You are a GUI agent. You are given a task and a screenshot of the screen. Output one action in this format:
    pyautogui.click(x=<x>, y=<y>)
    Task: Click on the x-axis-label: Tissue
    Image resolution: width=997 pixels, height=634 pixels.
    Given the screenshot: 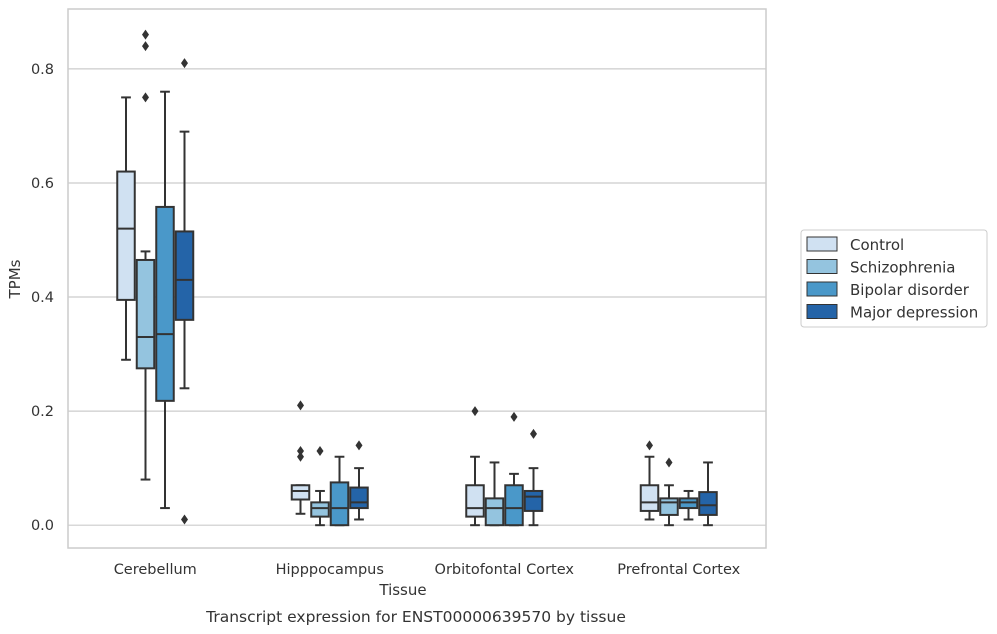 What is the action you would take?
    pyautogui.click(x=402, y=590)
    